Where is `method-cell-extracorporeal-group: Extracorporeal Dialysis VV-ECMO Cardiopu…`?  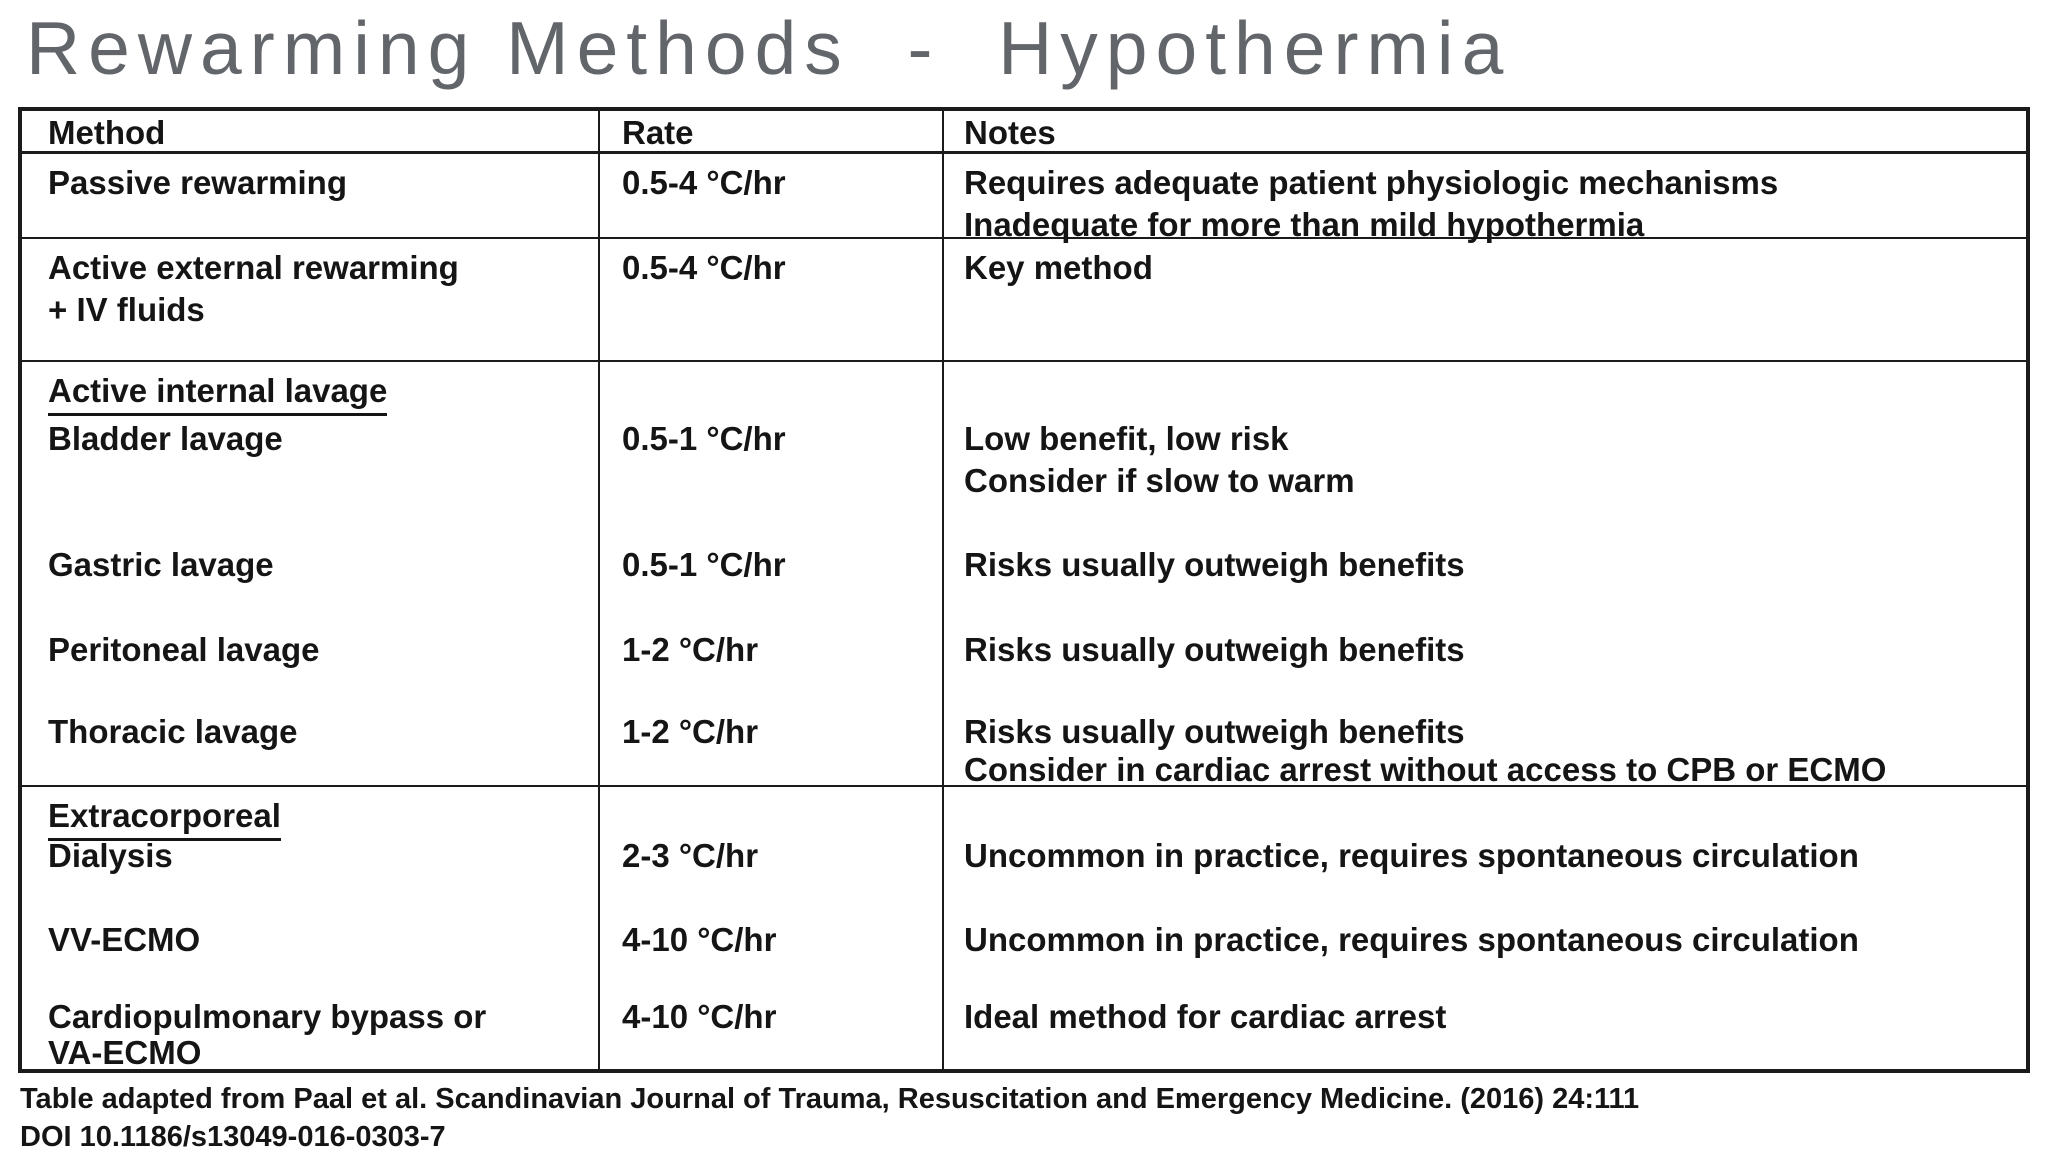 method-cell-extracorporeal-group: Extracorporeal Dialysis VV-ECMO Cardiopu… is located at coordinates (311, 929).